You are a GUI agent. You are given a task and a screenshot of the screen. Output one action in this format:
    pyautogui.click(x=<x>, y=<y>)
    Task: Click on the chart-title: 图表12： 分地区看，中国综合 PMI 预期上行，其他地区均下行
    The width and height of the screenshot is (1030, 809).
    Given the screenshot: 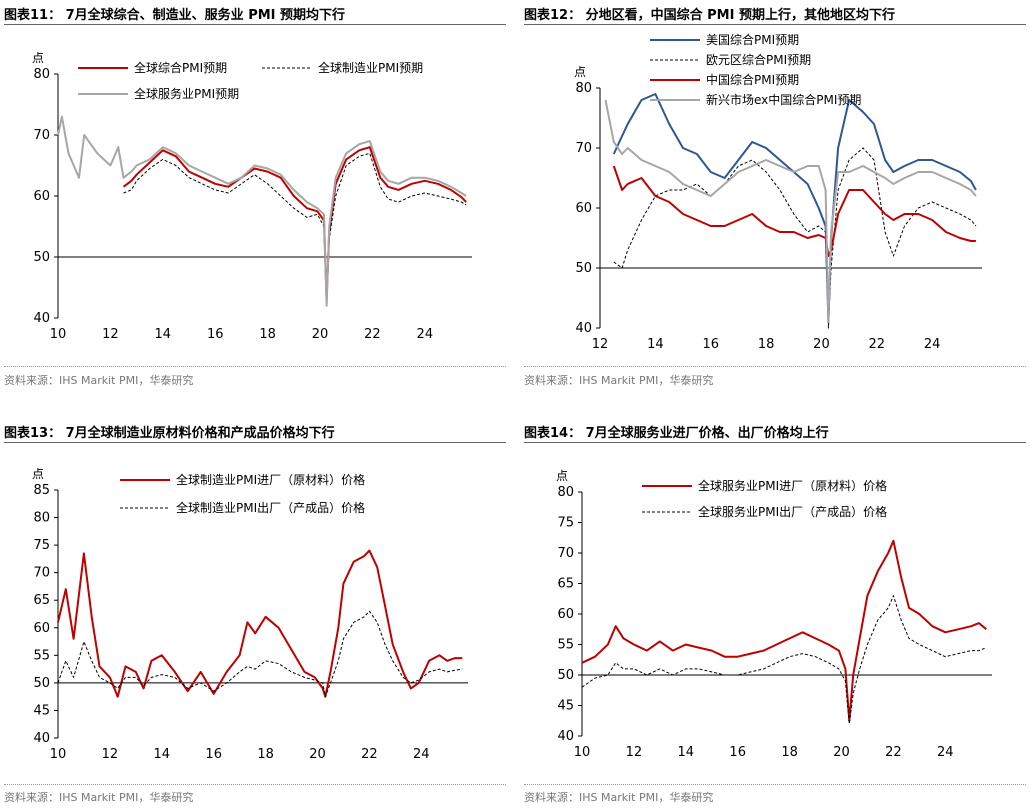 What is the action you would take?
    pyautogui.click(x=709, y=15)
    